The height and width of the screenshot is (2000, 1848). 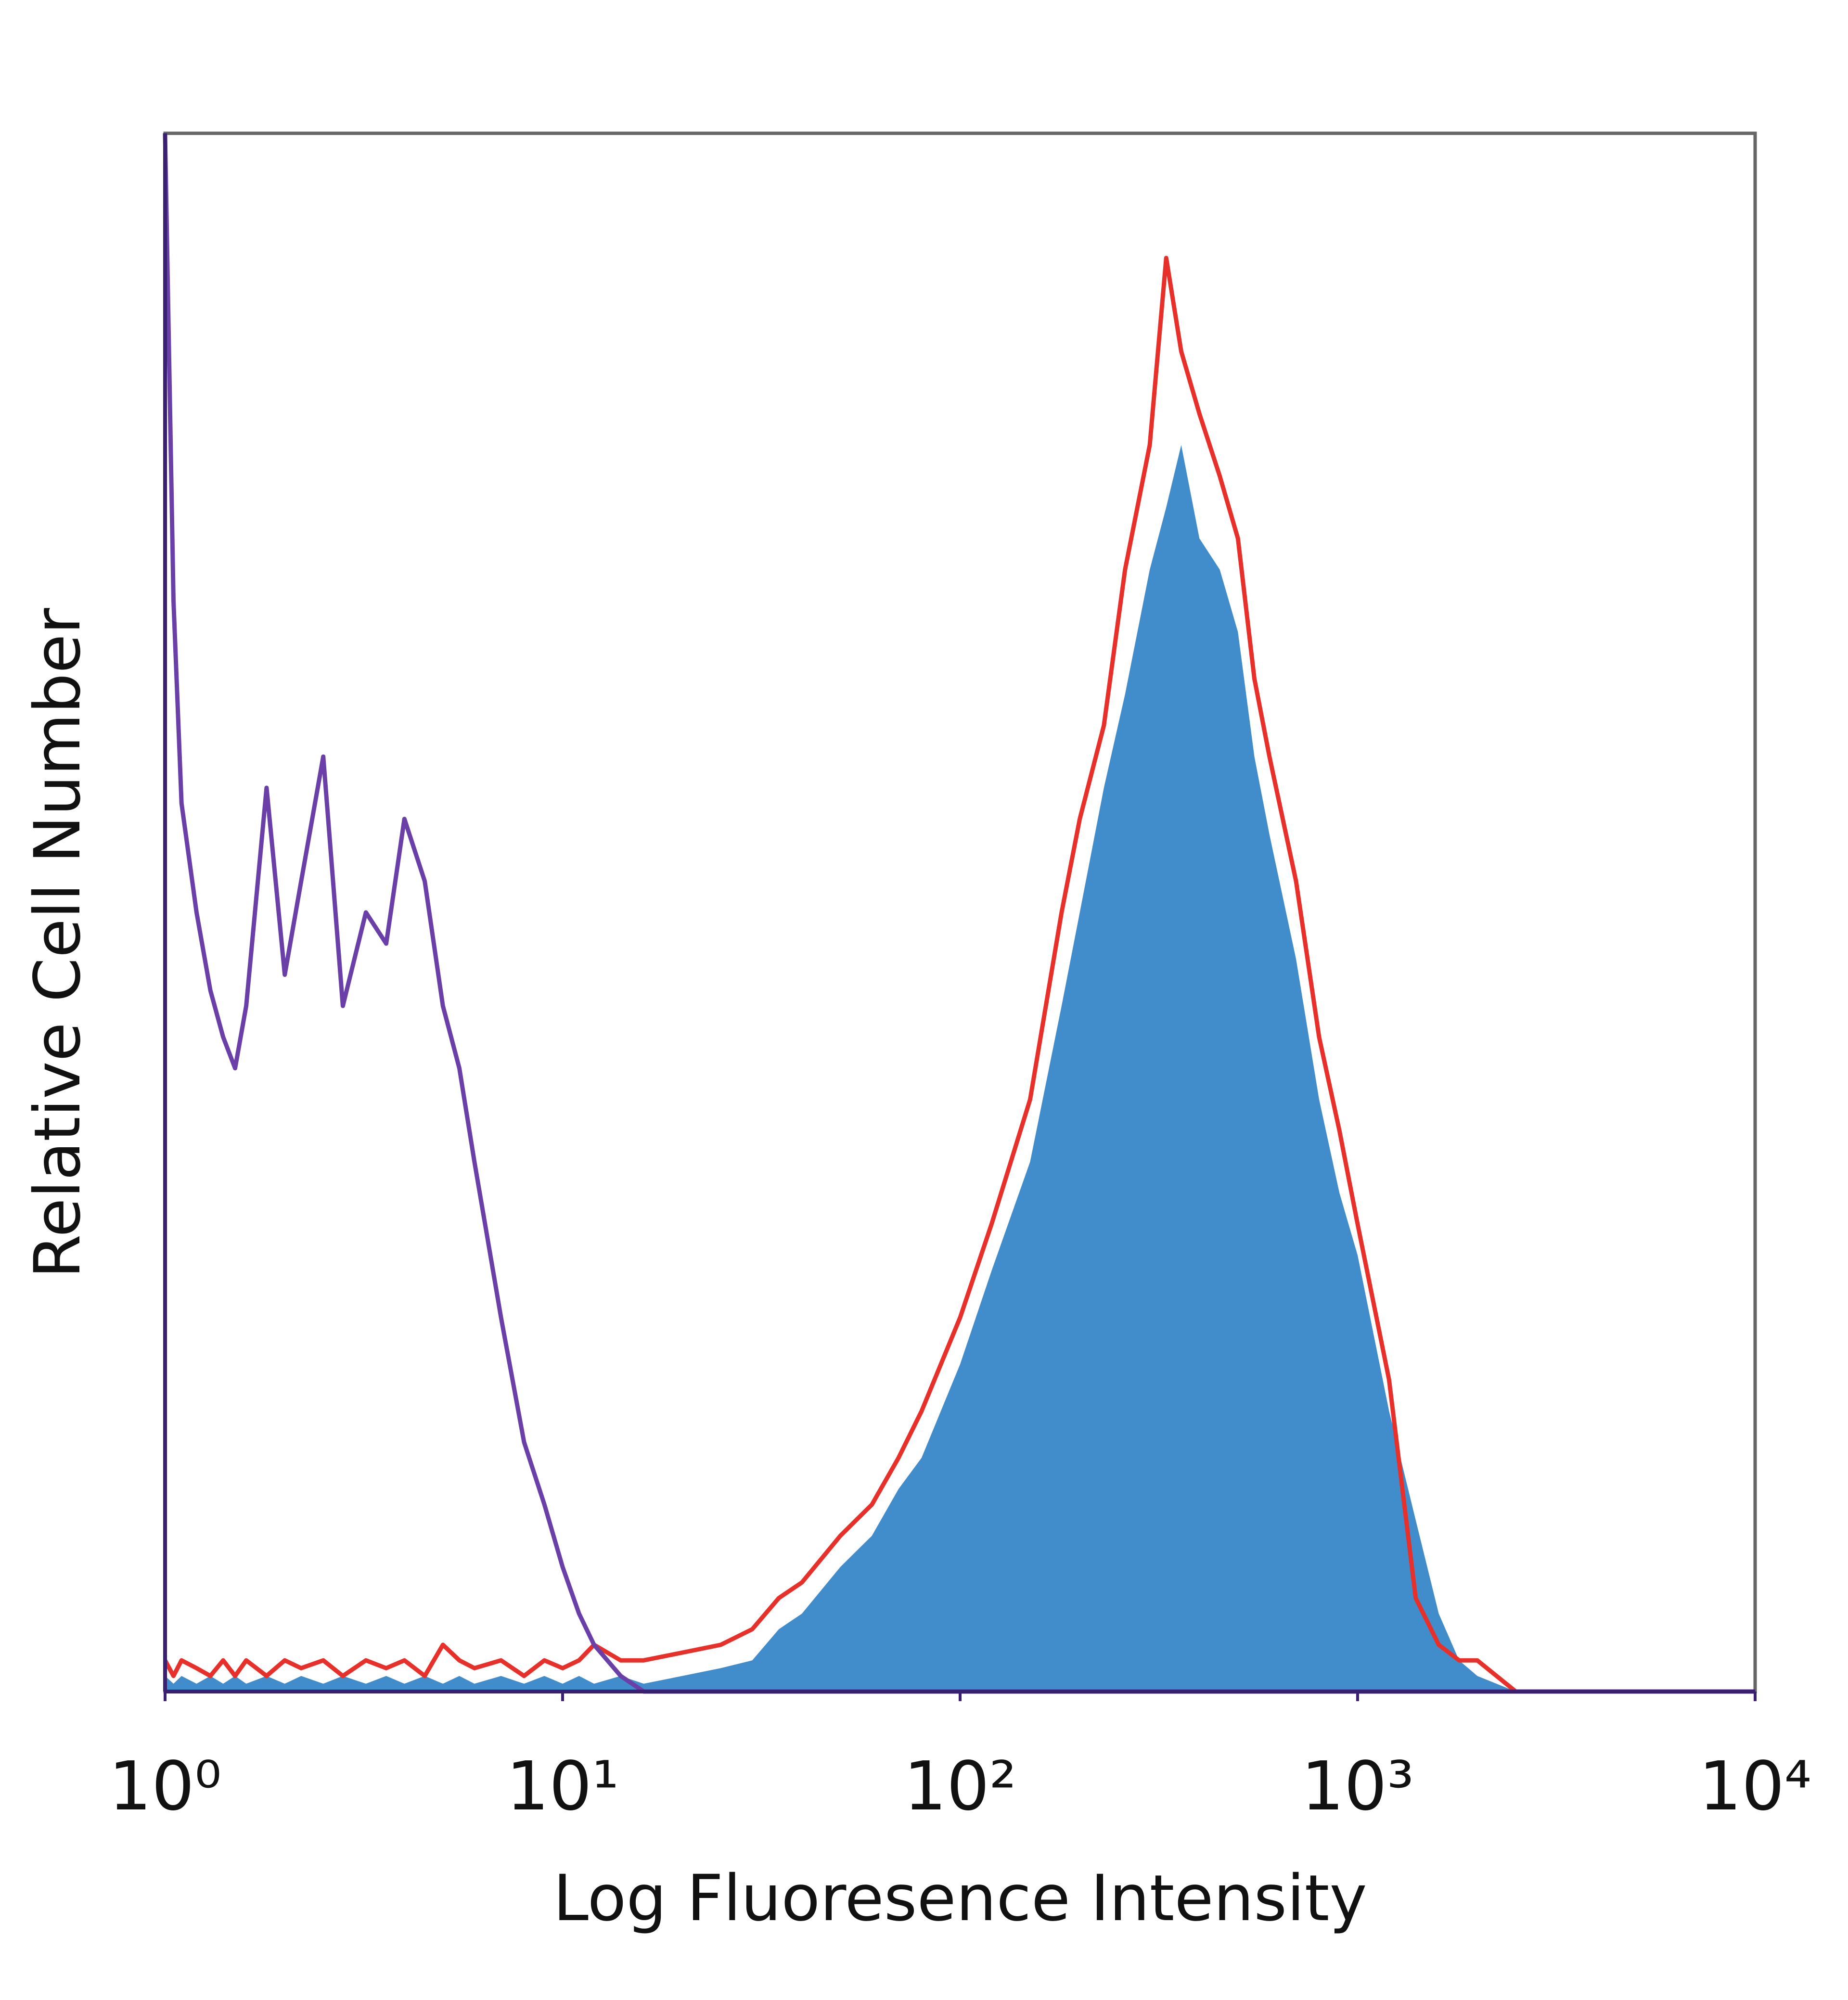 What do you see at coordinates (1755, 1786) in the screenshot?
I see `x-tick-label: 10⁴` at bounding box center [1755, 1786].